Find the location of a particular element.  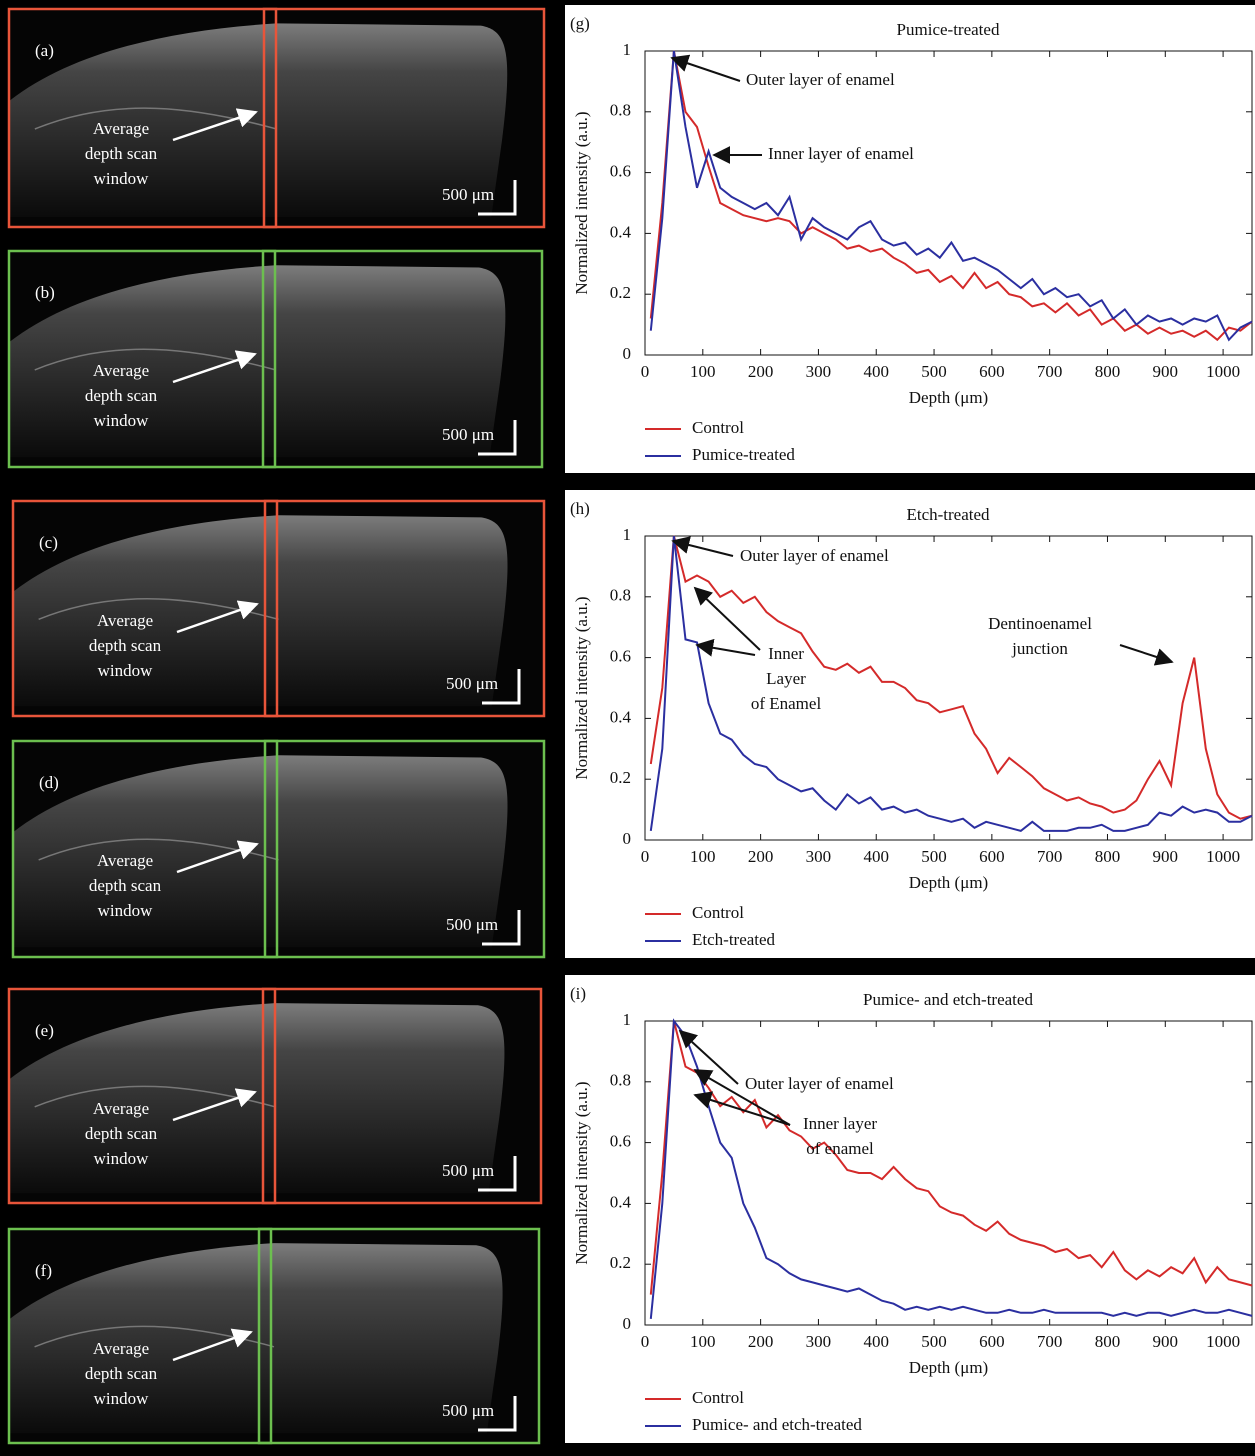

y-tick-label: 0.8 is located at coordinates (620, 1080).